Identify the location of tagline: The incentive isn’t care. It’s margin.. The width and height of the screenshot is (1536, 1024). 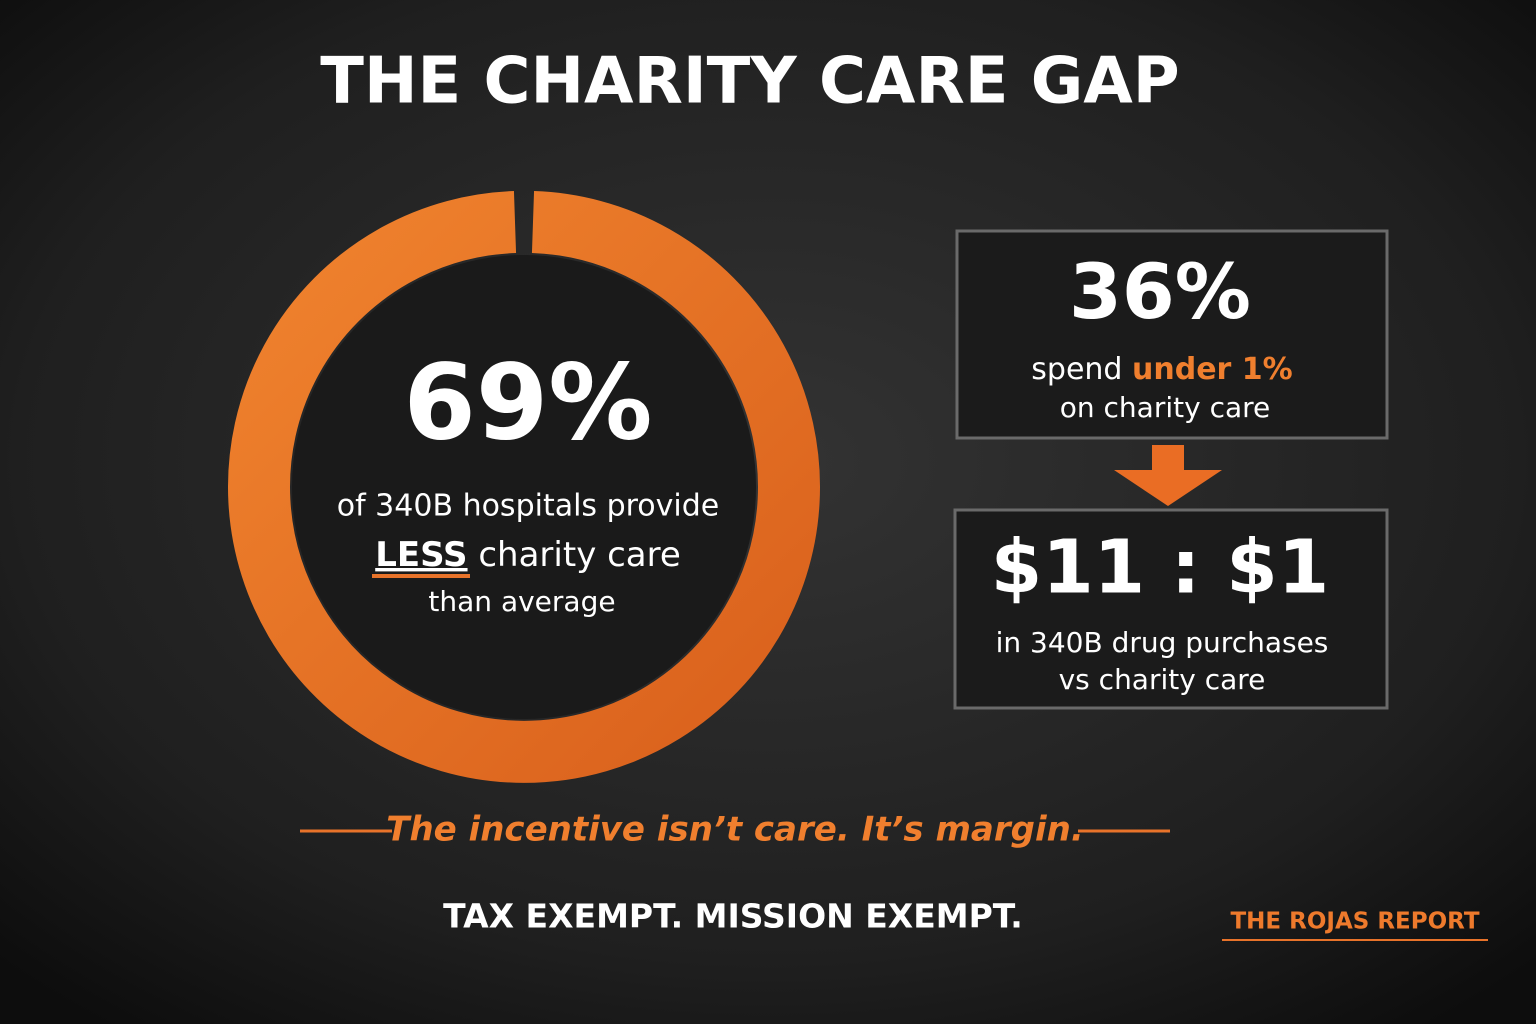
(734, 830).